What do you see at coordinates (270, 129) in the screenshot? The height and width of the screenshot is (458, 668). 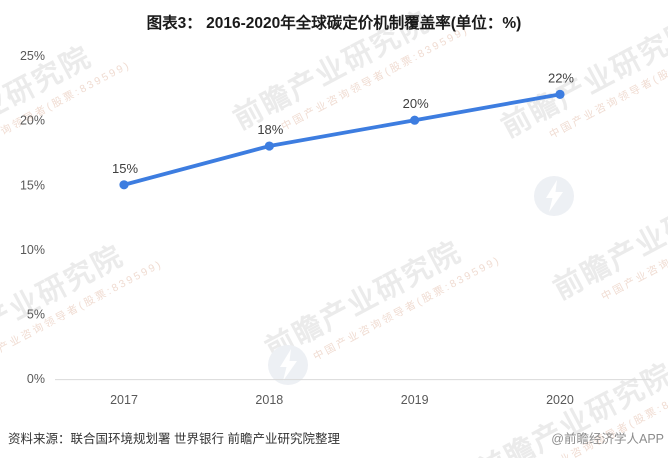 I see `data-point-label: 18%` at bounding box center [270, 129].